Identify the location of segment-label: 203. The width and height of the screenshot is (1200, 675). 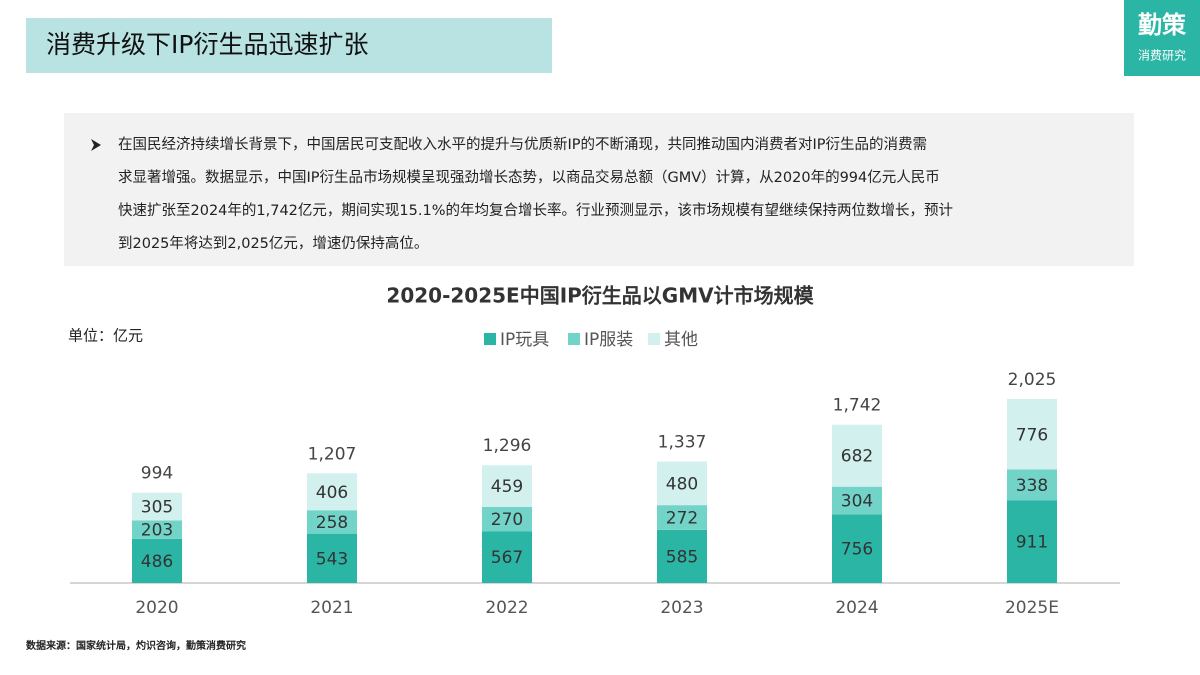
(157, 531).